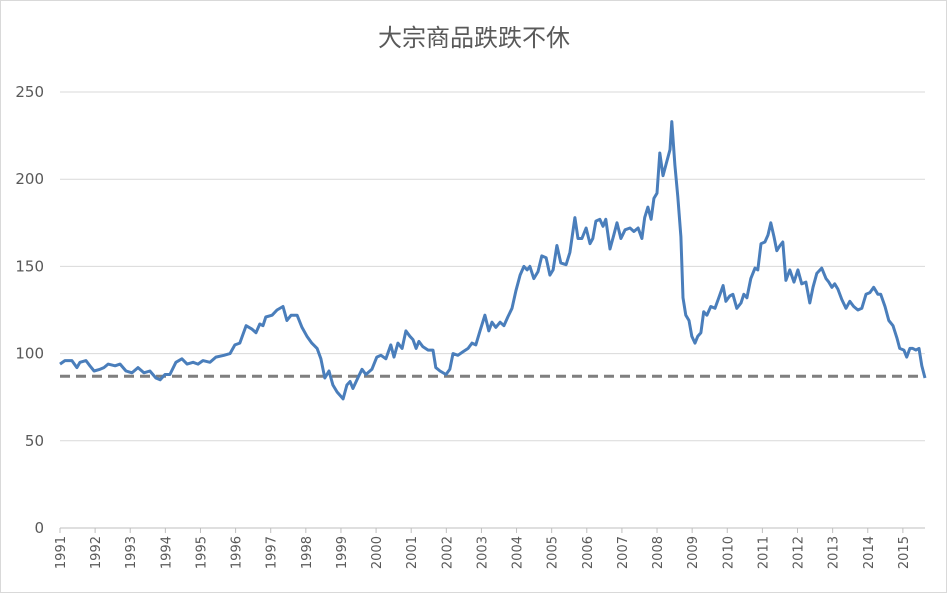 This screenshot has height=593, width=947. Describe the element at coordinates (904, 552) in the screenshot. I see `x-tick-label: 2015` at that location.